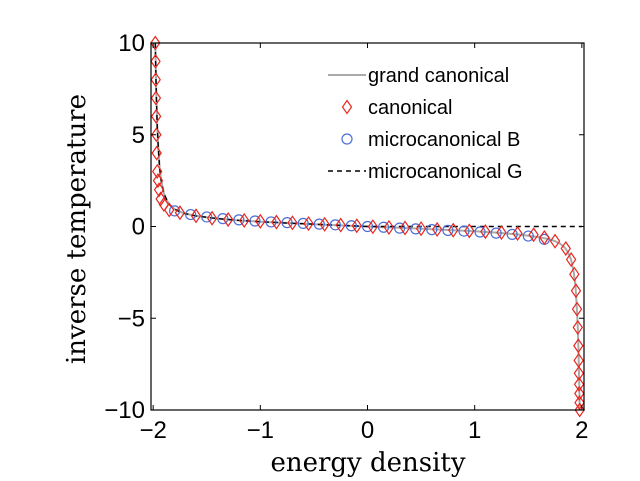  What do you see at coordinates (77, 229) in the screenshot?
I see `y-axis-label: inverse temperature` at bounding box center [77, 229].